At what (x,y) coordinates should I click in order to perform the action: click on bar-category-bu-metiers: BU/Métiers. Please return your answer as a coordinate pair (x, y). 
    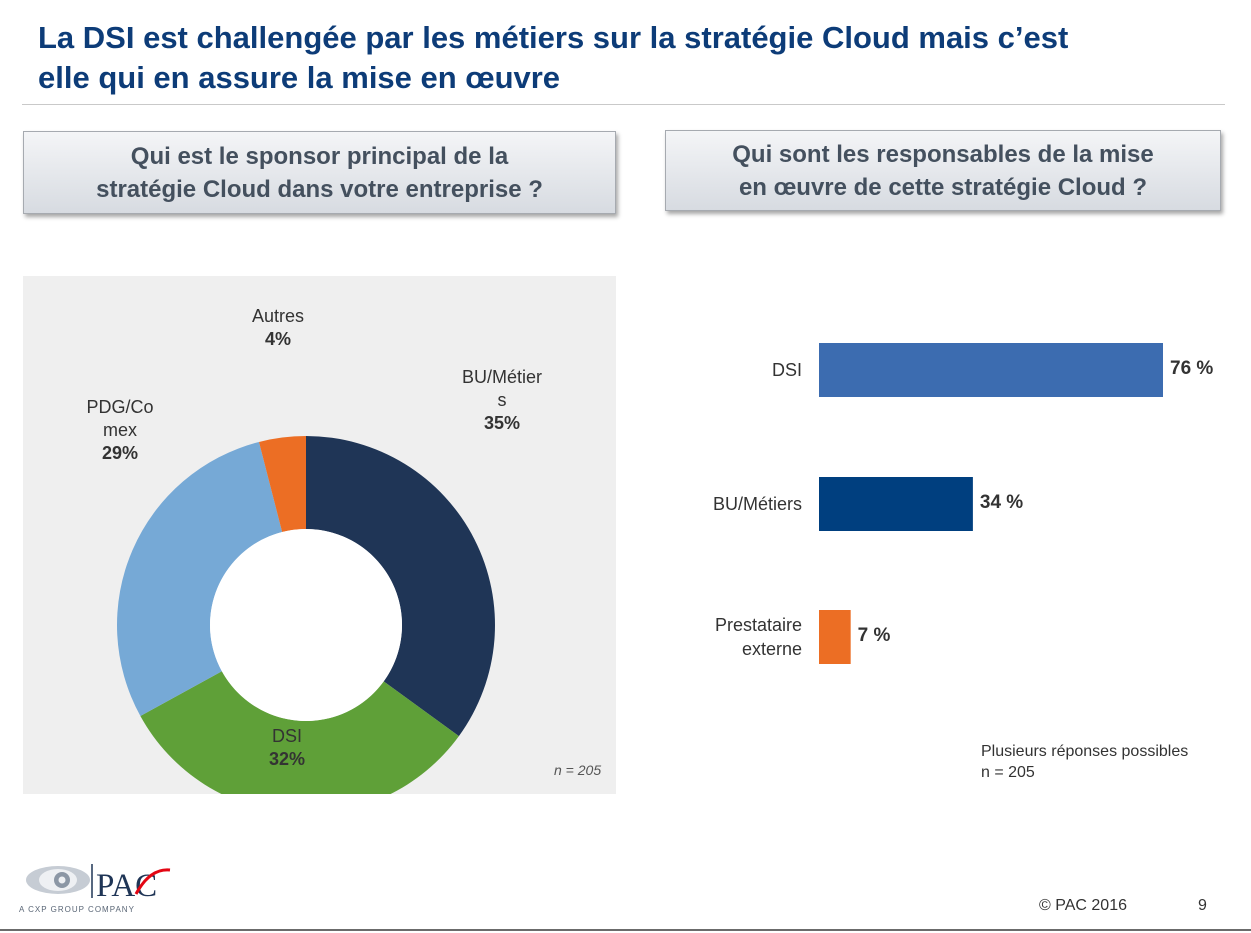
    Looking at the image, I should click on (722, 504).